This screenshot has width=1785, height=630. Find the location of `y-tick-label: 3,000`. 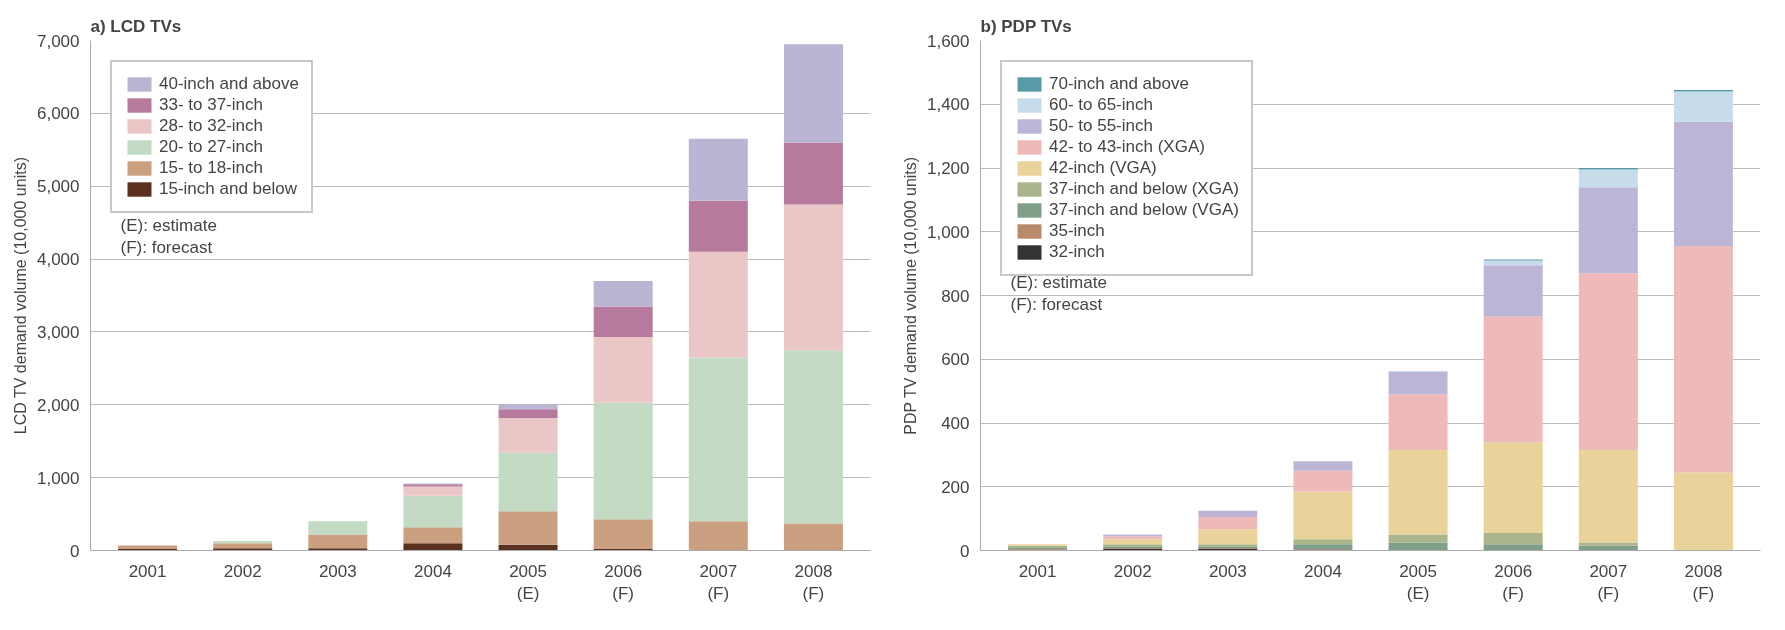

y-tick-label: 3,000 is located at coordinates (58, 332).